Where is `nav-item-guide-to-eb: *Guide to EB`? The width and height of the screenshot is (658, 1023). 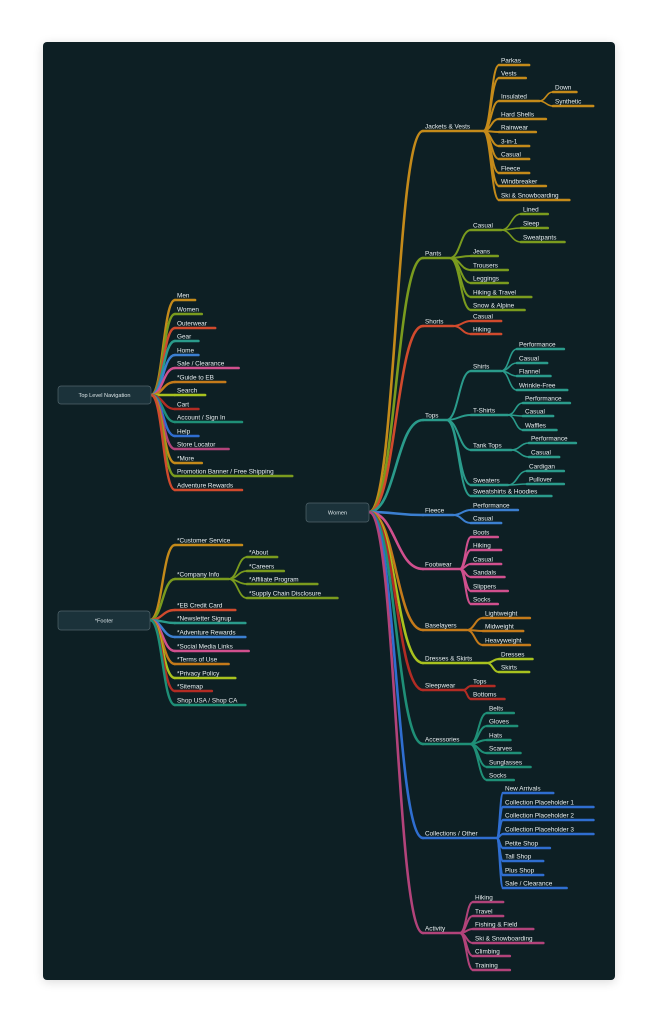
nav-item-guide-to-eb: *Guide to EB is located at coordinates (195, 378).